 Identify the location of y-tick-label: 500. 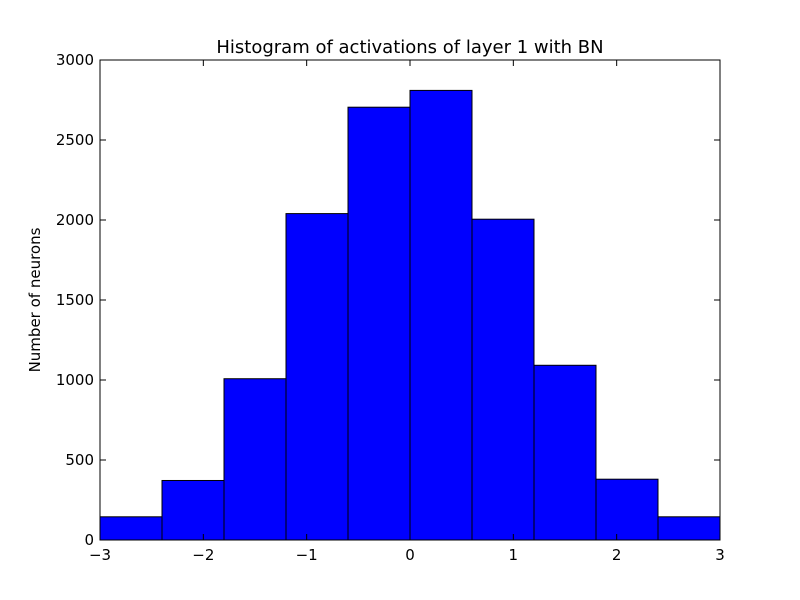
(79, 460).